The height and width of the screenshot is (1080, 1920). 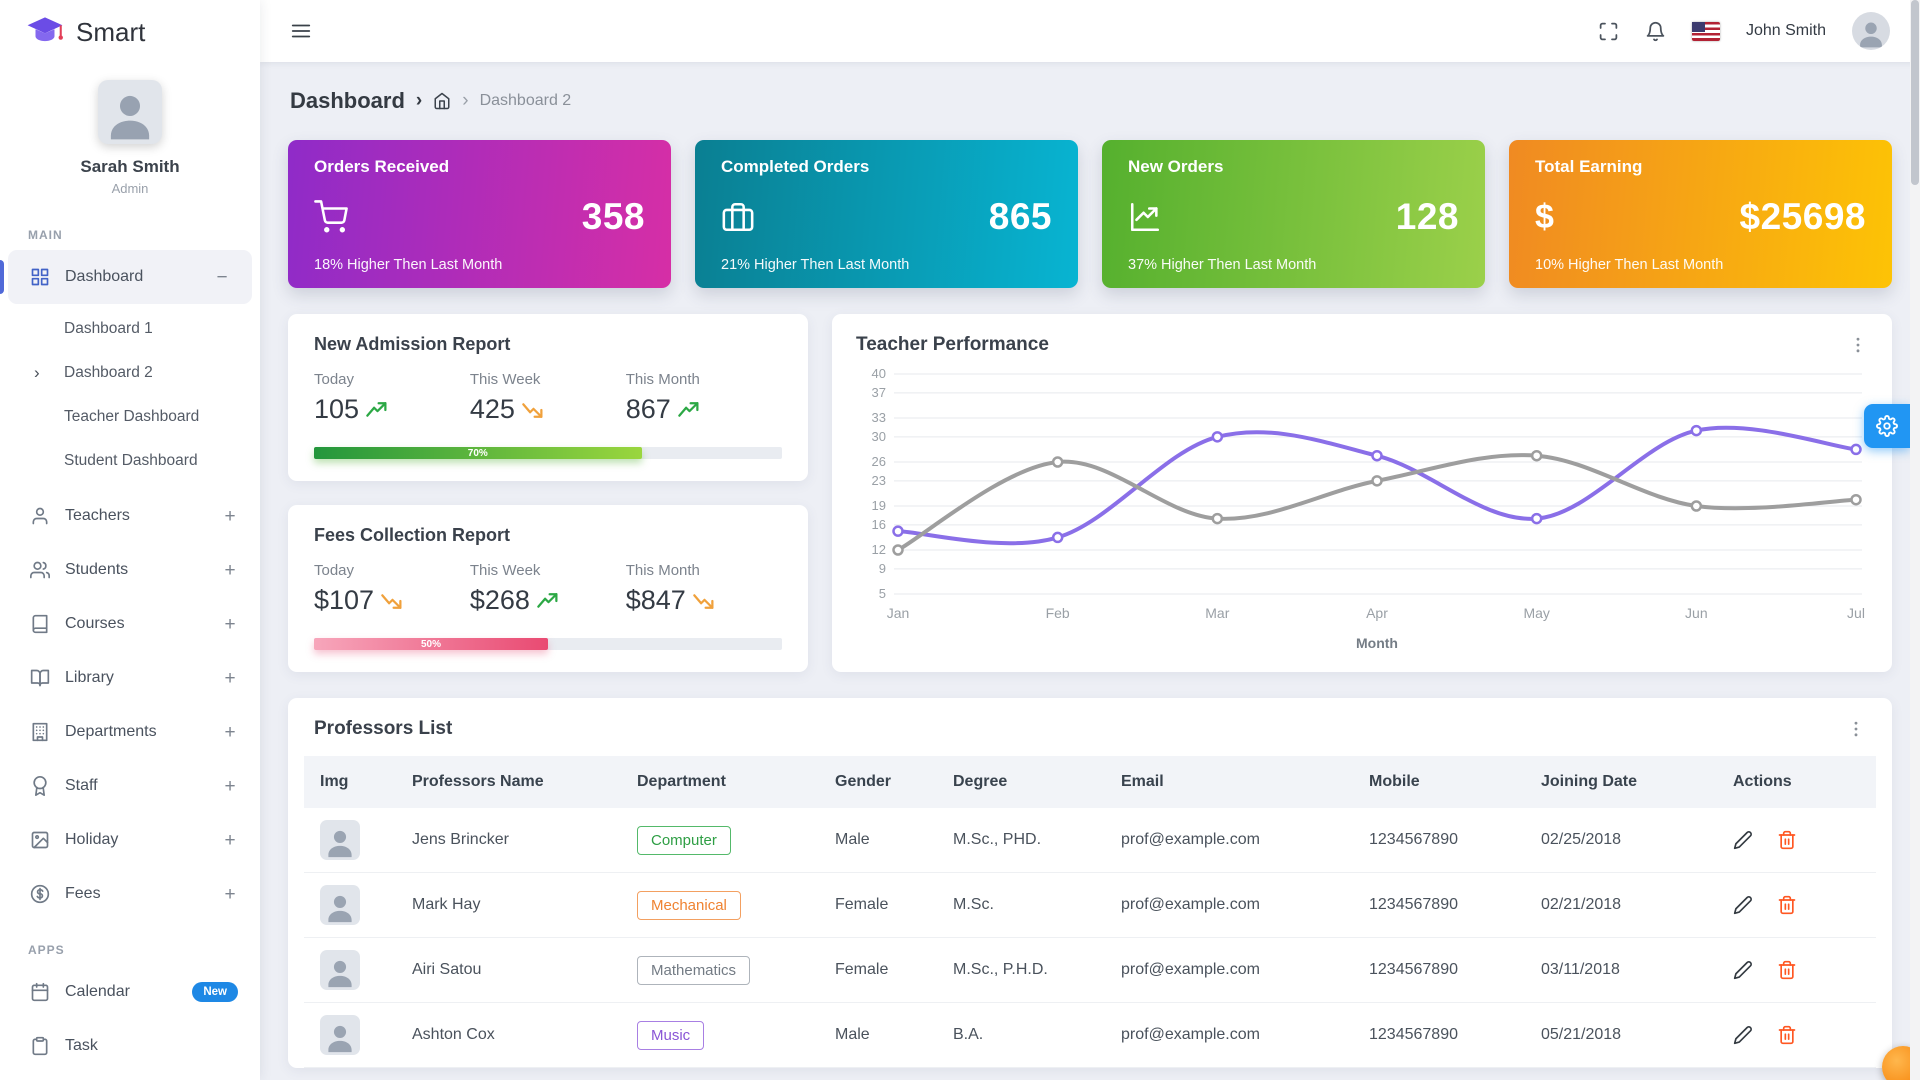 I want to click on task-icon, so click(x=40, y=1046).